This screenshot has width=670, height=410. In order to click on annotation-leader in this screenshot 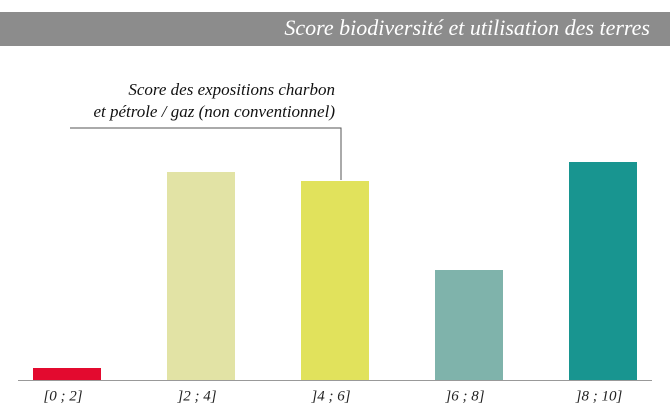, I will do `click(206, 153)`.